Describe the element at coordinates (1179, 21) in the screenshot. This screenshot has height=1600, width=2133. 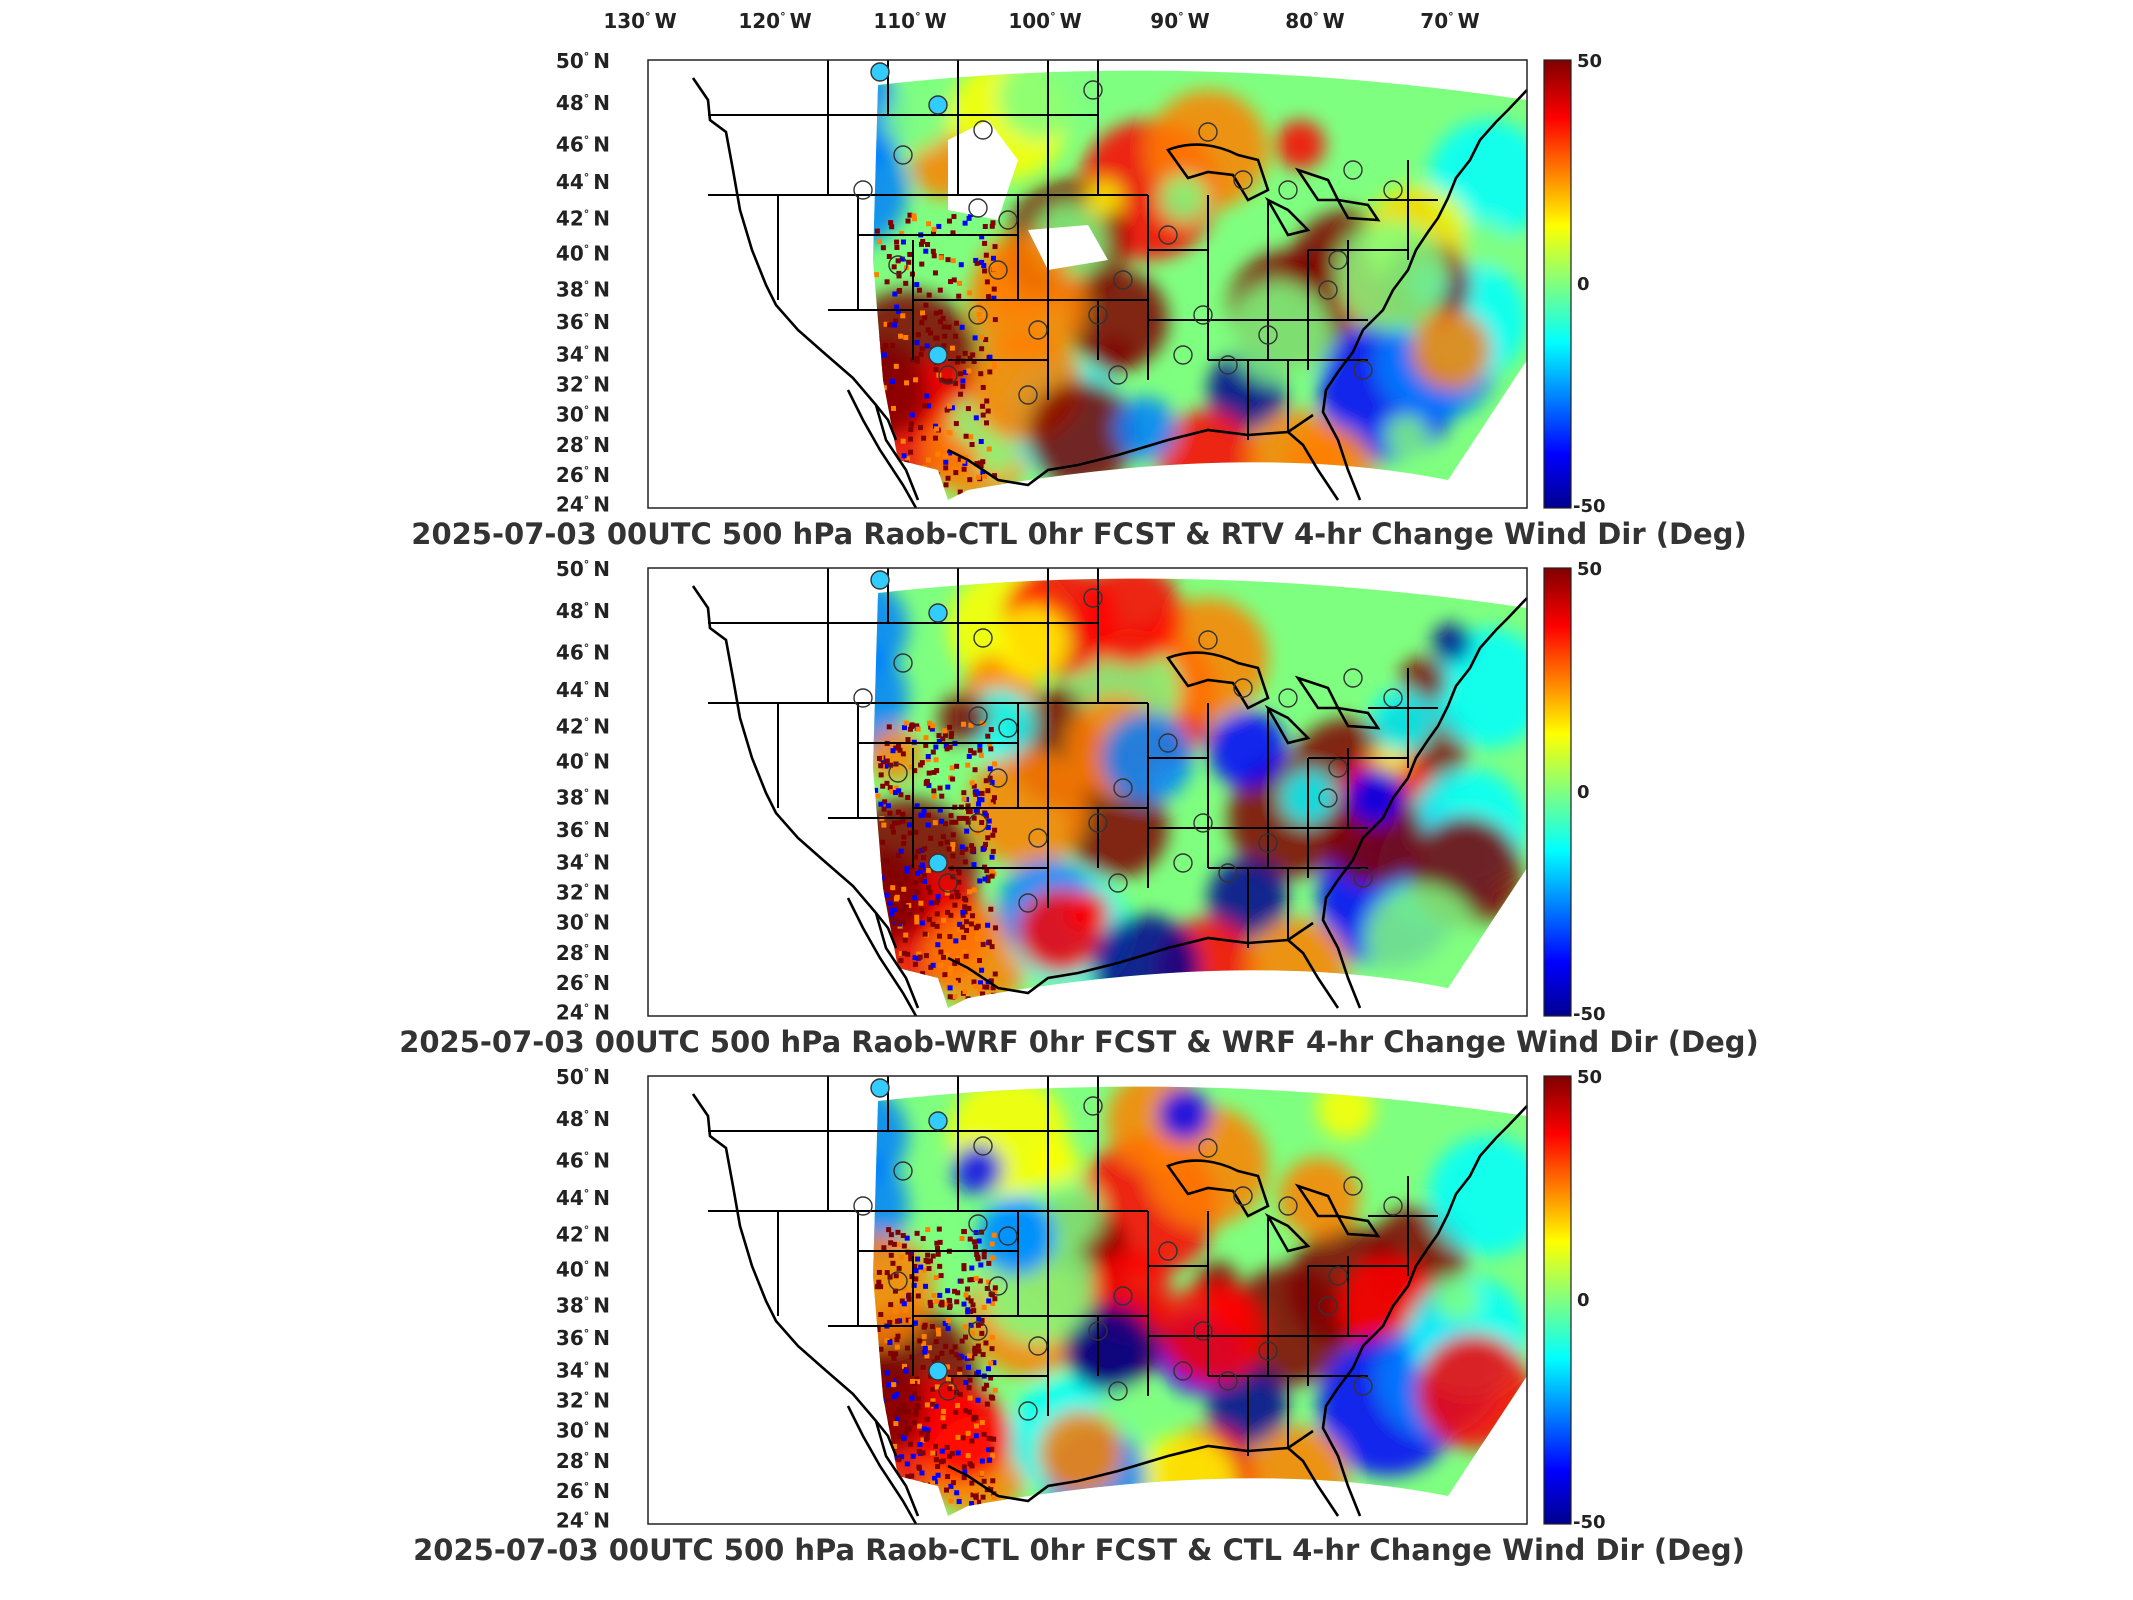
I see `lon-tick-label: 90° W` at that location.